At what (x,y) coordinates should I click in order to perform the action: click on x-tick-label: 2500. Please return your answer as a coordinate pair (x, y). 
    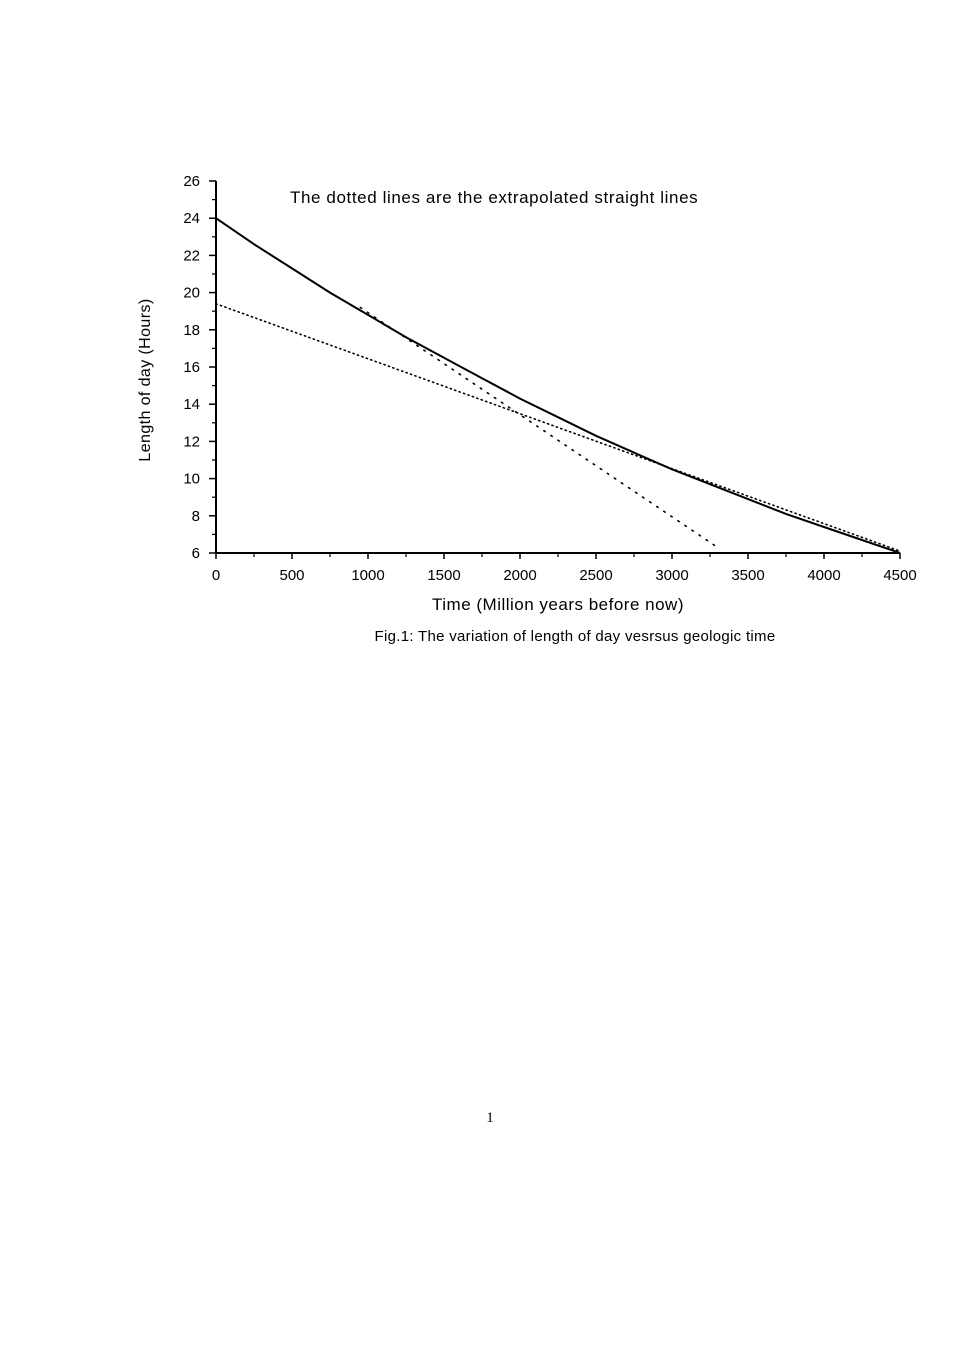
    Looking at the image, I should click on (595, 575).